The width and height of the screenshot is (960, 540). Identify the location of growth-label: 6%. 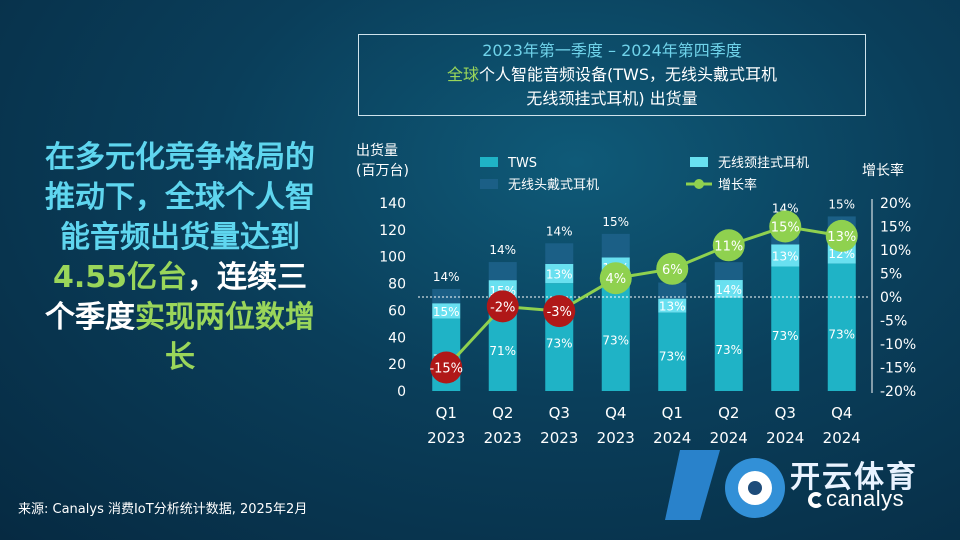
(672, 270).